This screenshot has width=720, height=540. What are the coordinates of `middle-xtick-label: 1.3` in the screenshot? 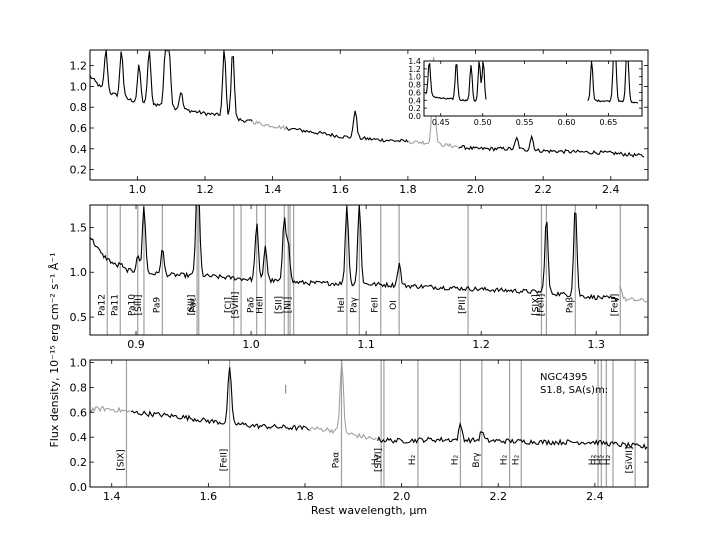 It's located at (596, 344).